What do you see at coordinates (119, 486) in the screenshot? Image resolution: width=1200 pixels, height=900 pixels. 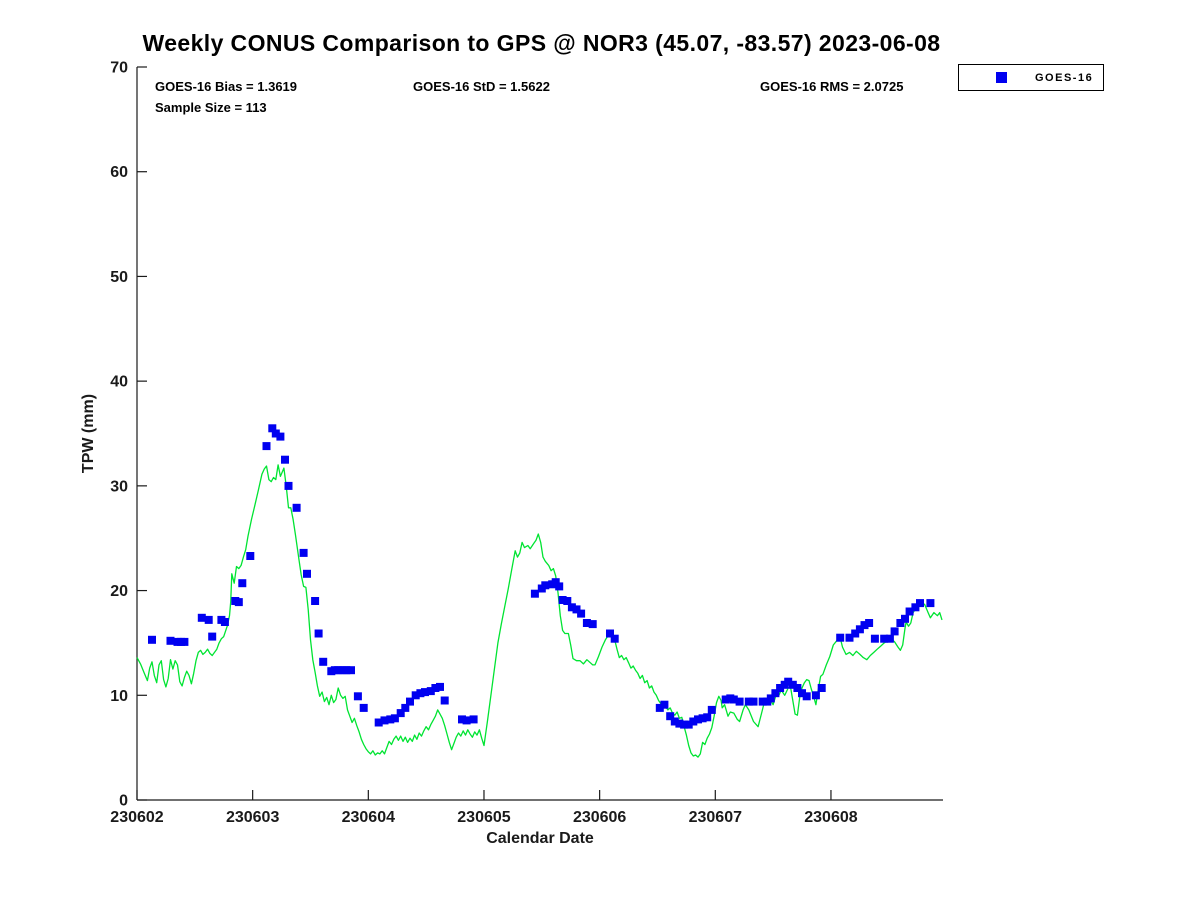 I see `y-tick-label: 30` at bounding box center [119, 486].